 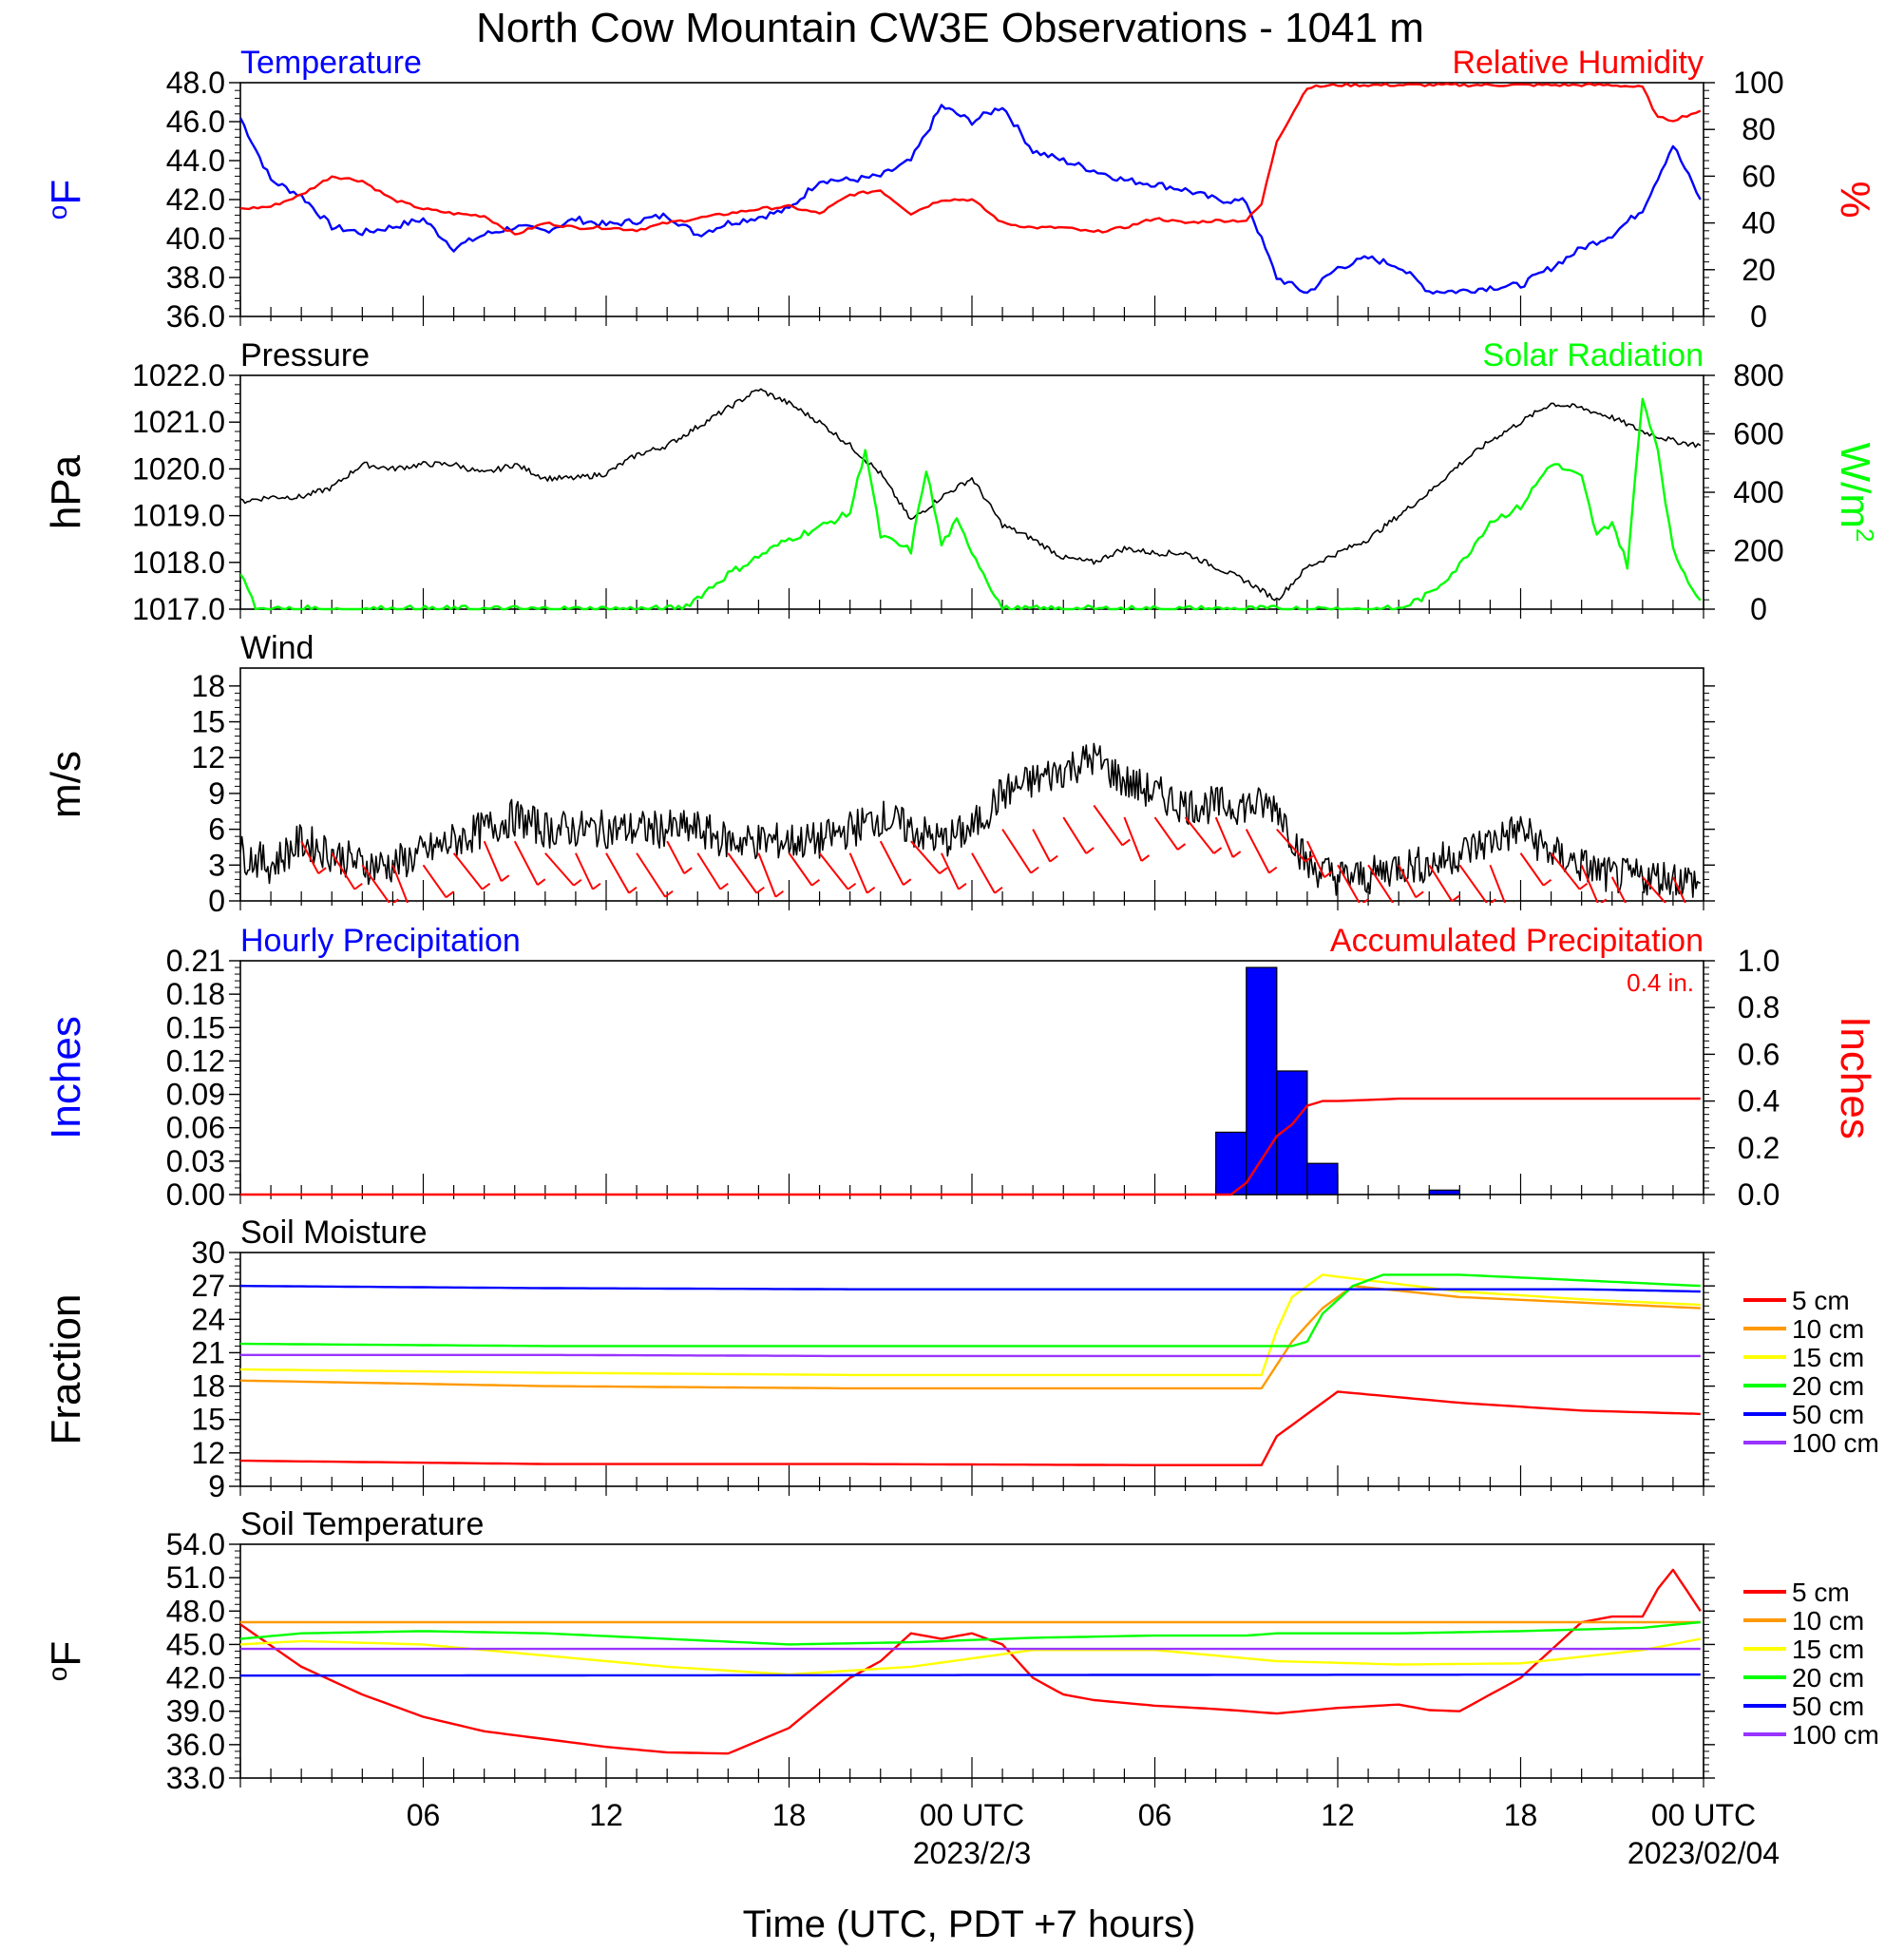 I want to click on series-line-100-cm, so click(x=971, y=1355).